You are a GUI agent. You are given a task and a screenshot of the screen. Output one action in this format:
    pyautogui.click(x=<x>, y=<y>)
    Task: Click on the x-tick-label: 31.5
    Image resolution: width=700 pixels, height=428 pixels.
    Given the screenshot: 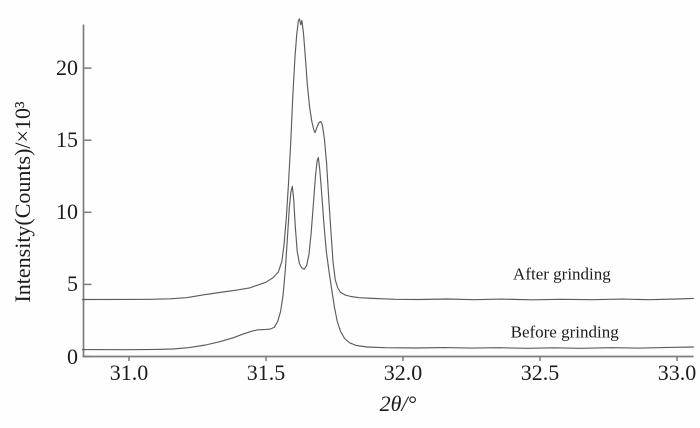 What is the action you would take?
    pyautogui.click(x=266, y=372)
    